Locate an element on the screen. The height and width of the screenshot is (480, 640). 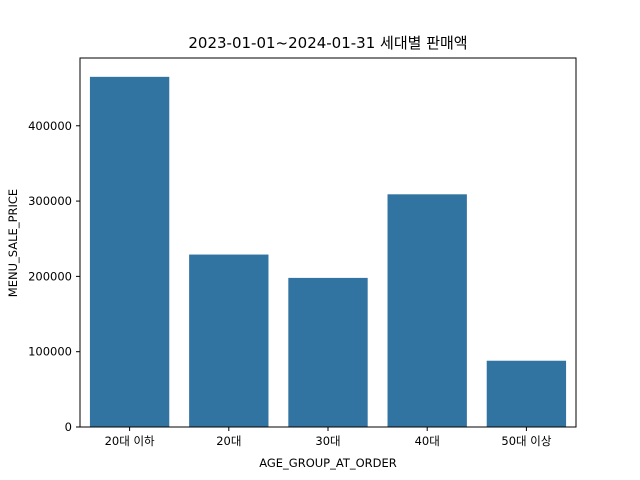
y-axis: 0 100000 200000 300000 400000 is located at coordinates (54, 276).